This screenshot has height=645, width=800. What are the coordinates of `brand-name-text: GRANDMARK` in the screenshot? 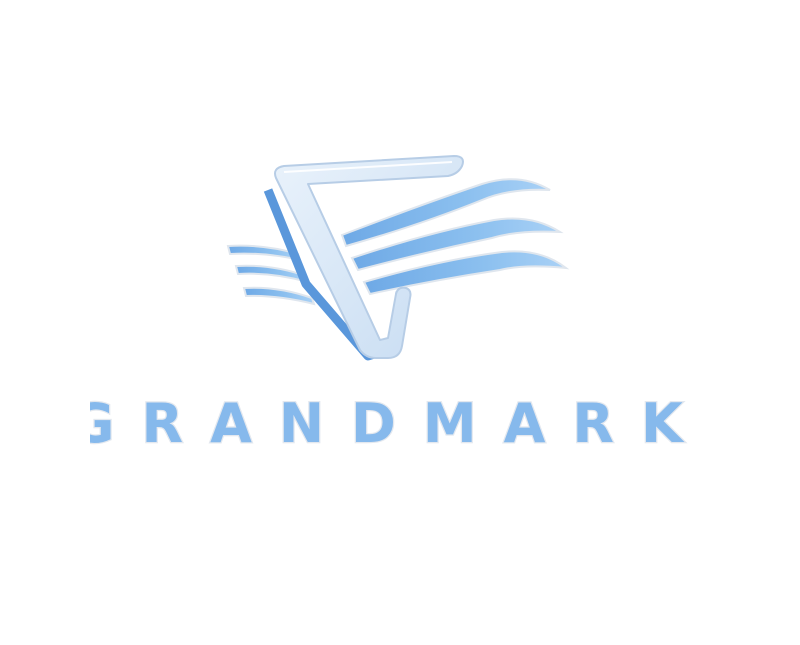 It's located at (390, 423).